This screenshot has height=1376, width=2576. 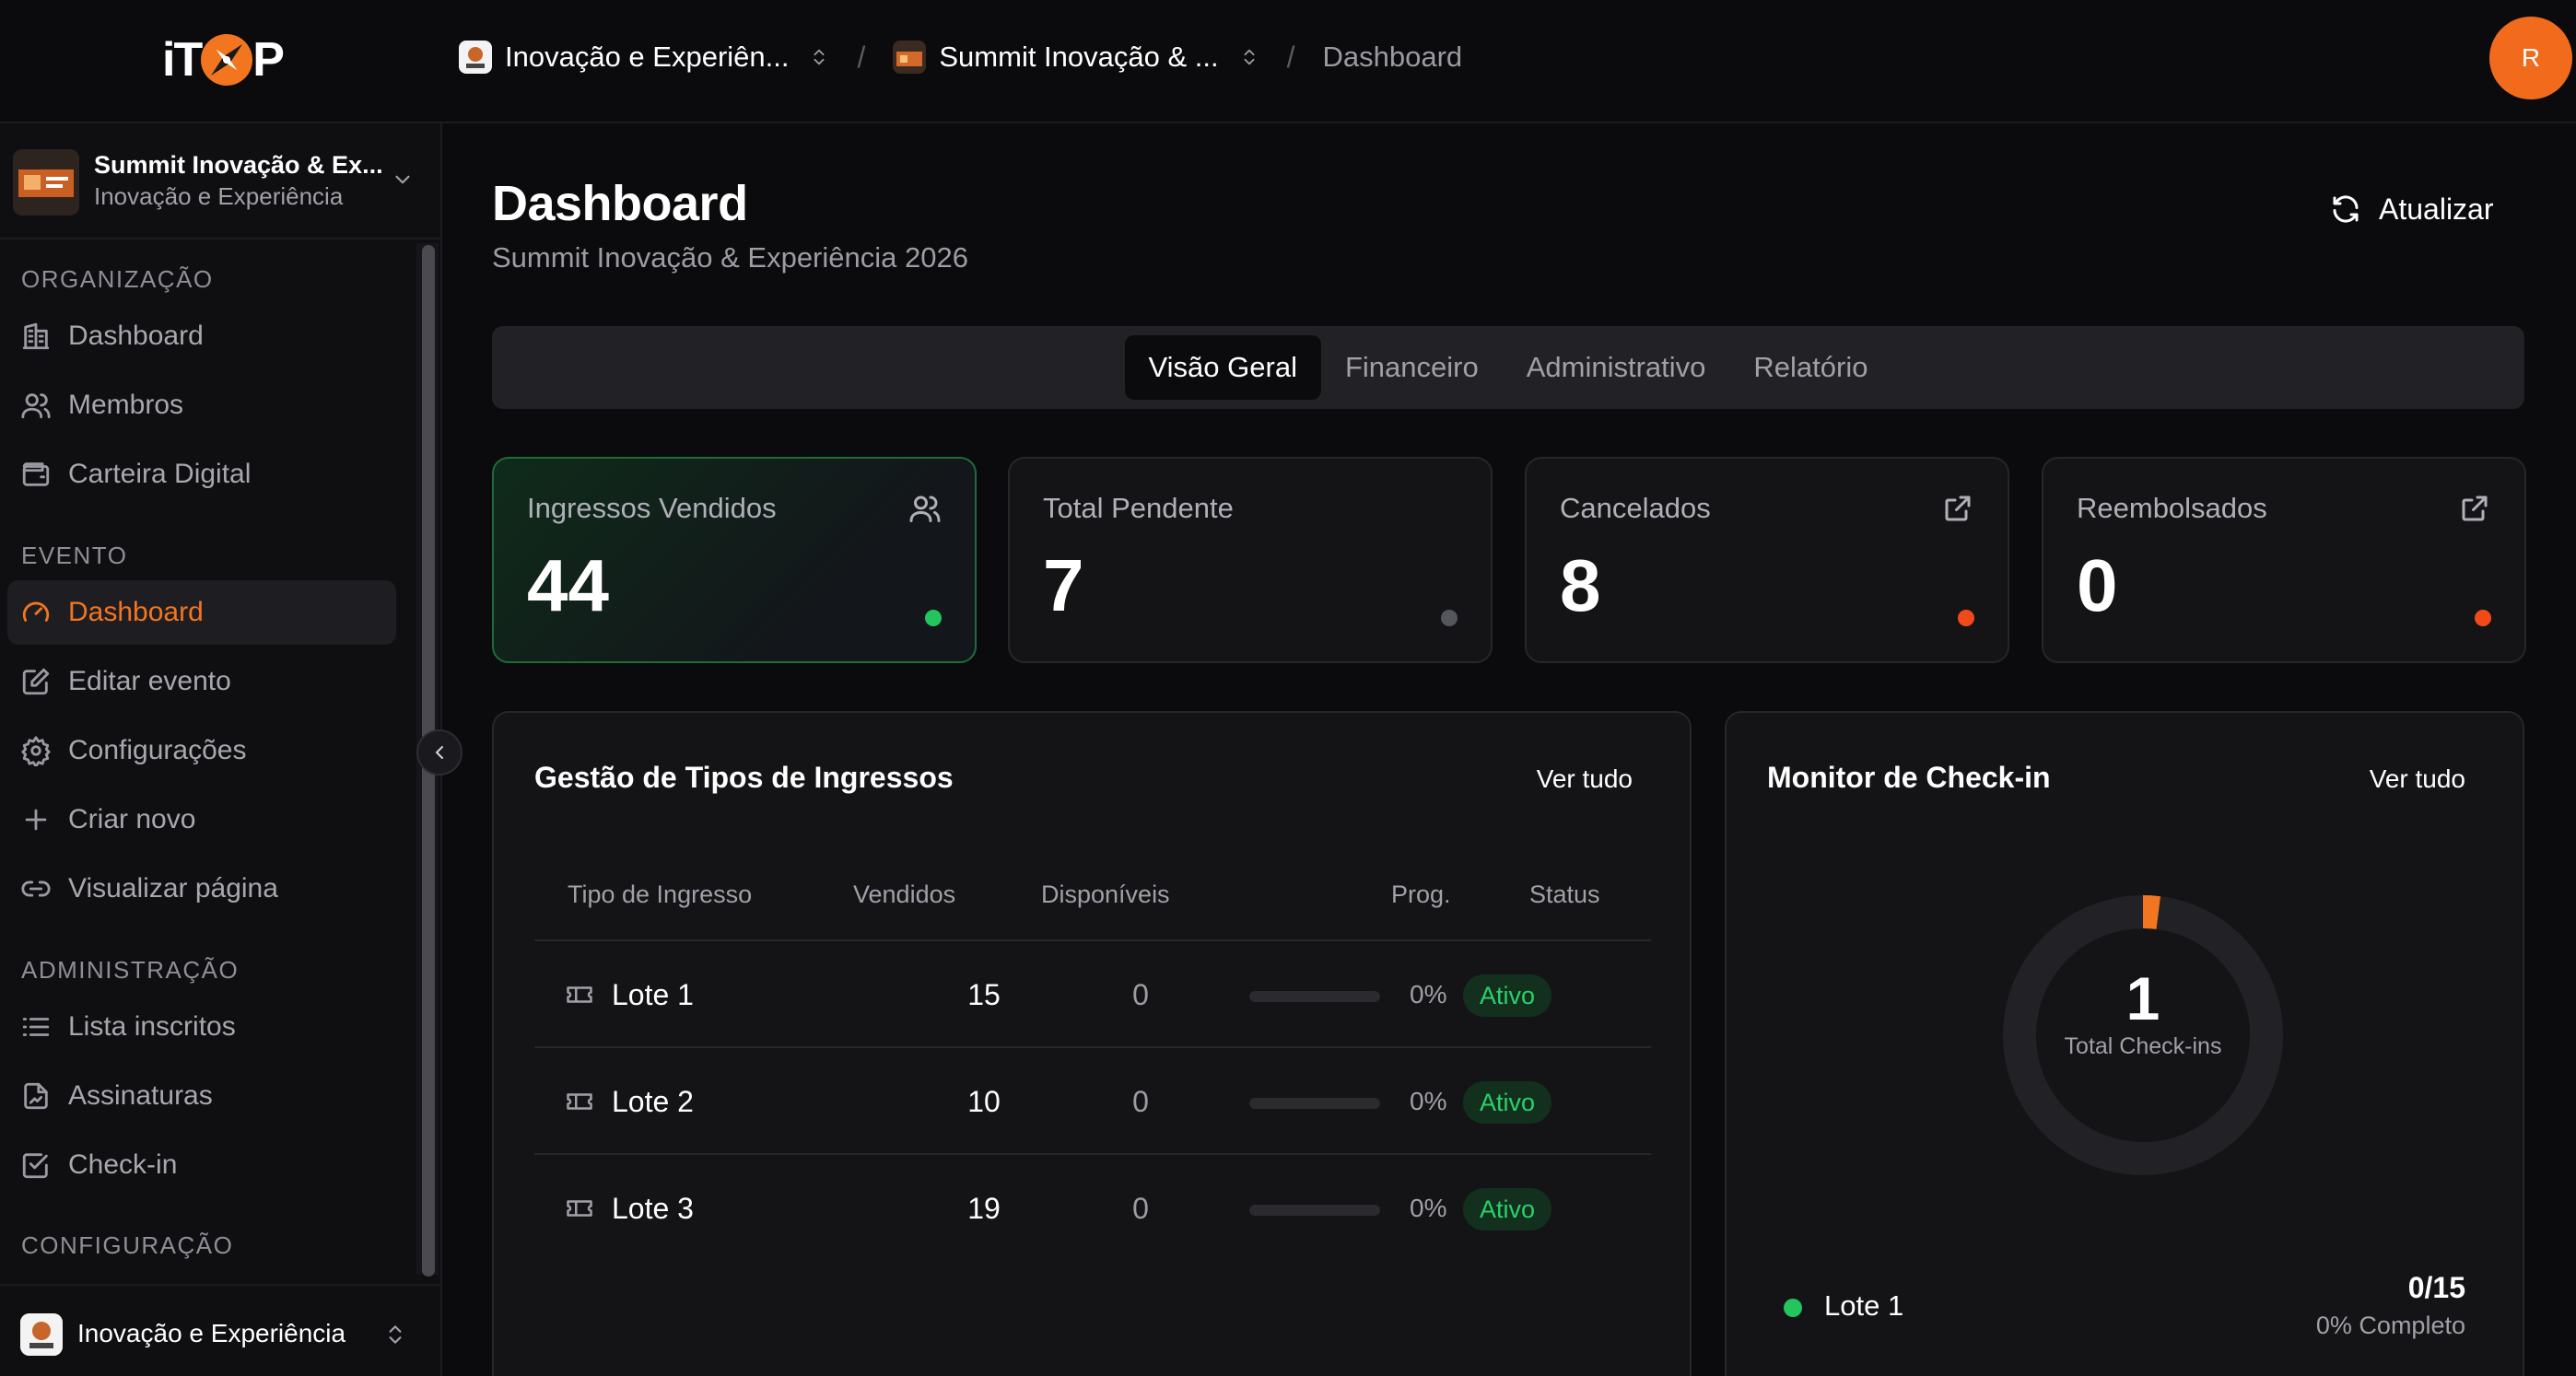 I want to click on column-header-tipo: Tipo de Ingresso, so click(x=660, y=894).